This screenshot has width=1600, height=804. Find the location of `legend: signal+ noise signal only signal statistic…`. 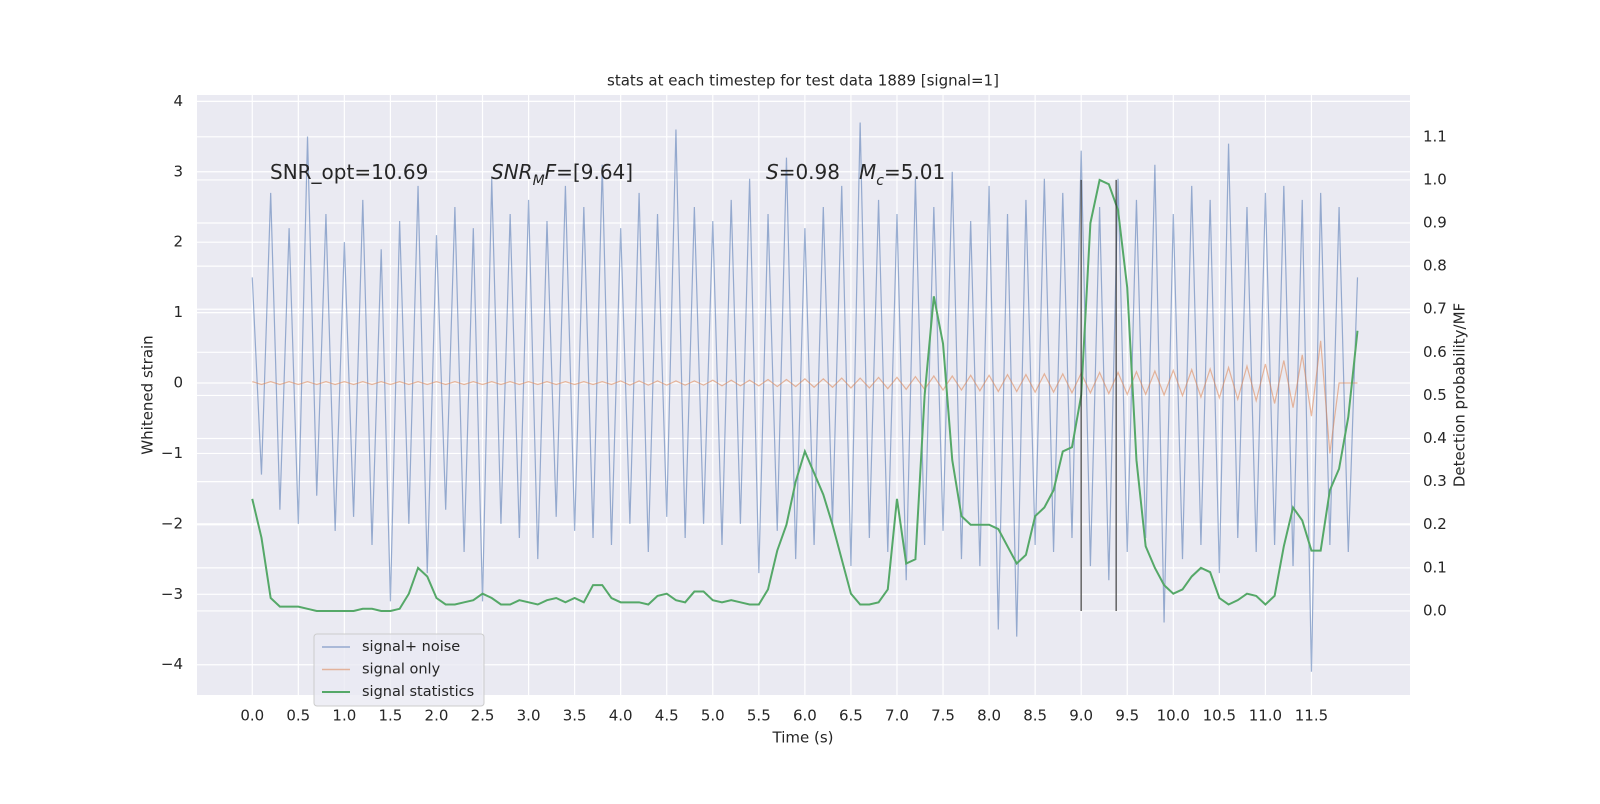

legend: signal+ noise signal only signal statistic… is located at coordinates (399, 670).